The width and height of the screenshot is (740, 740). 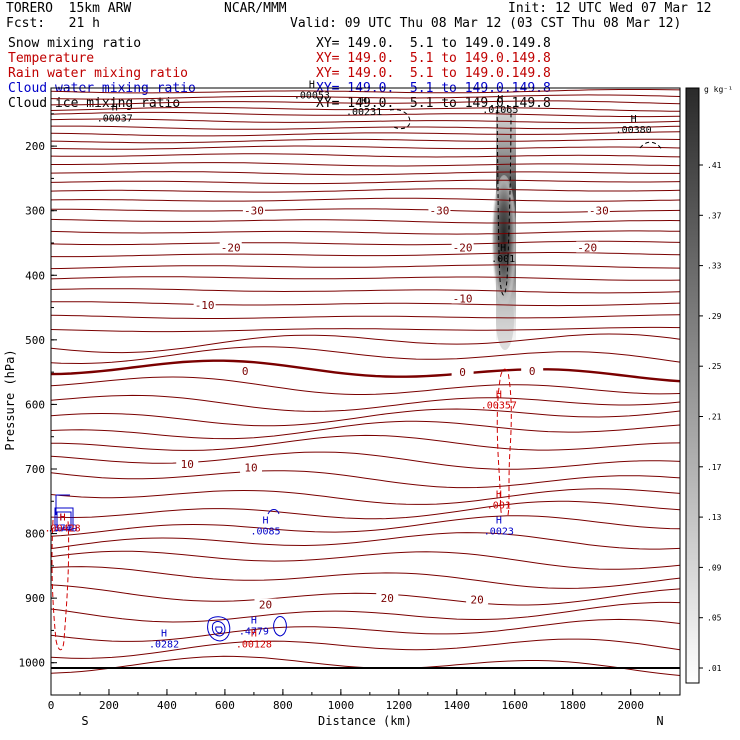 I want to click on y-tick-label: 500, so click(x=35, y=340).